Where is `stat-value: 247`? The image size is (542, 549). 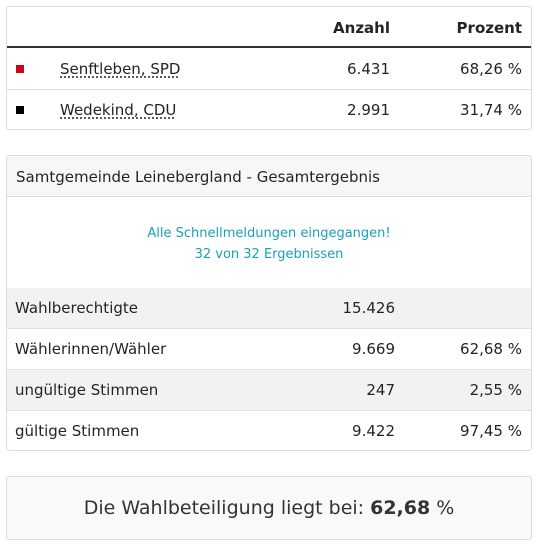
stat-value: 247 is located at coordinates (380, 390).